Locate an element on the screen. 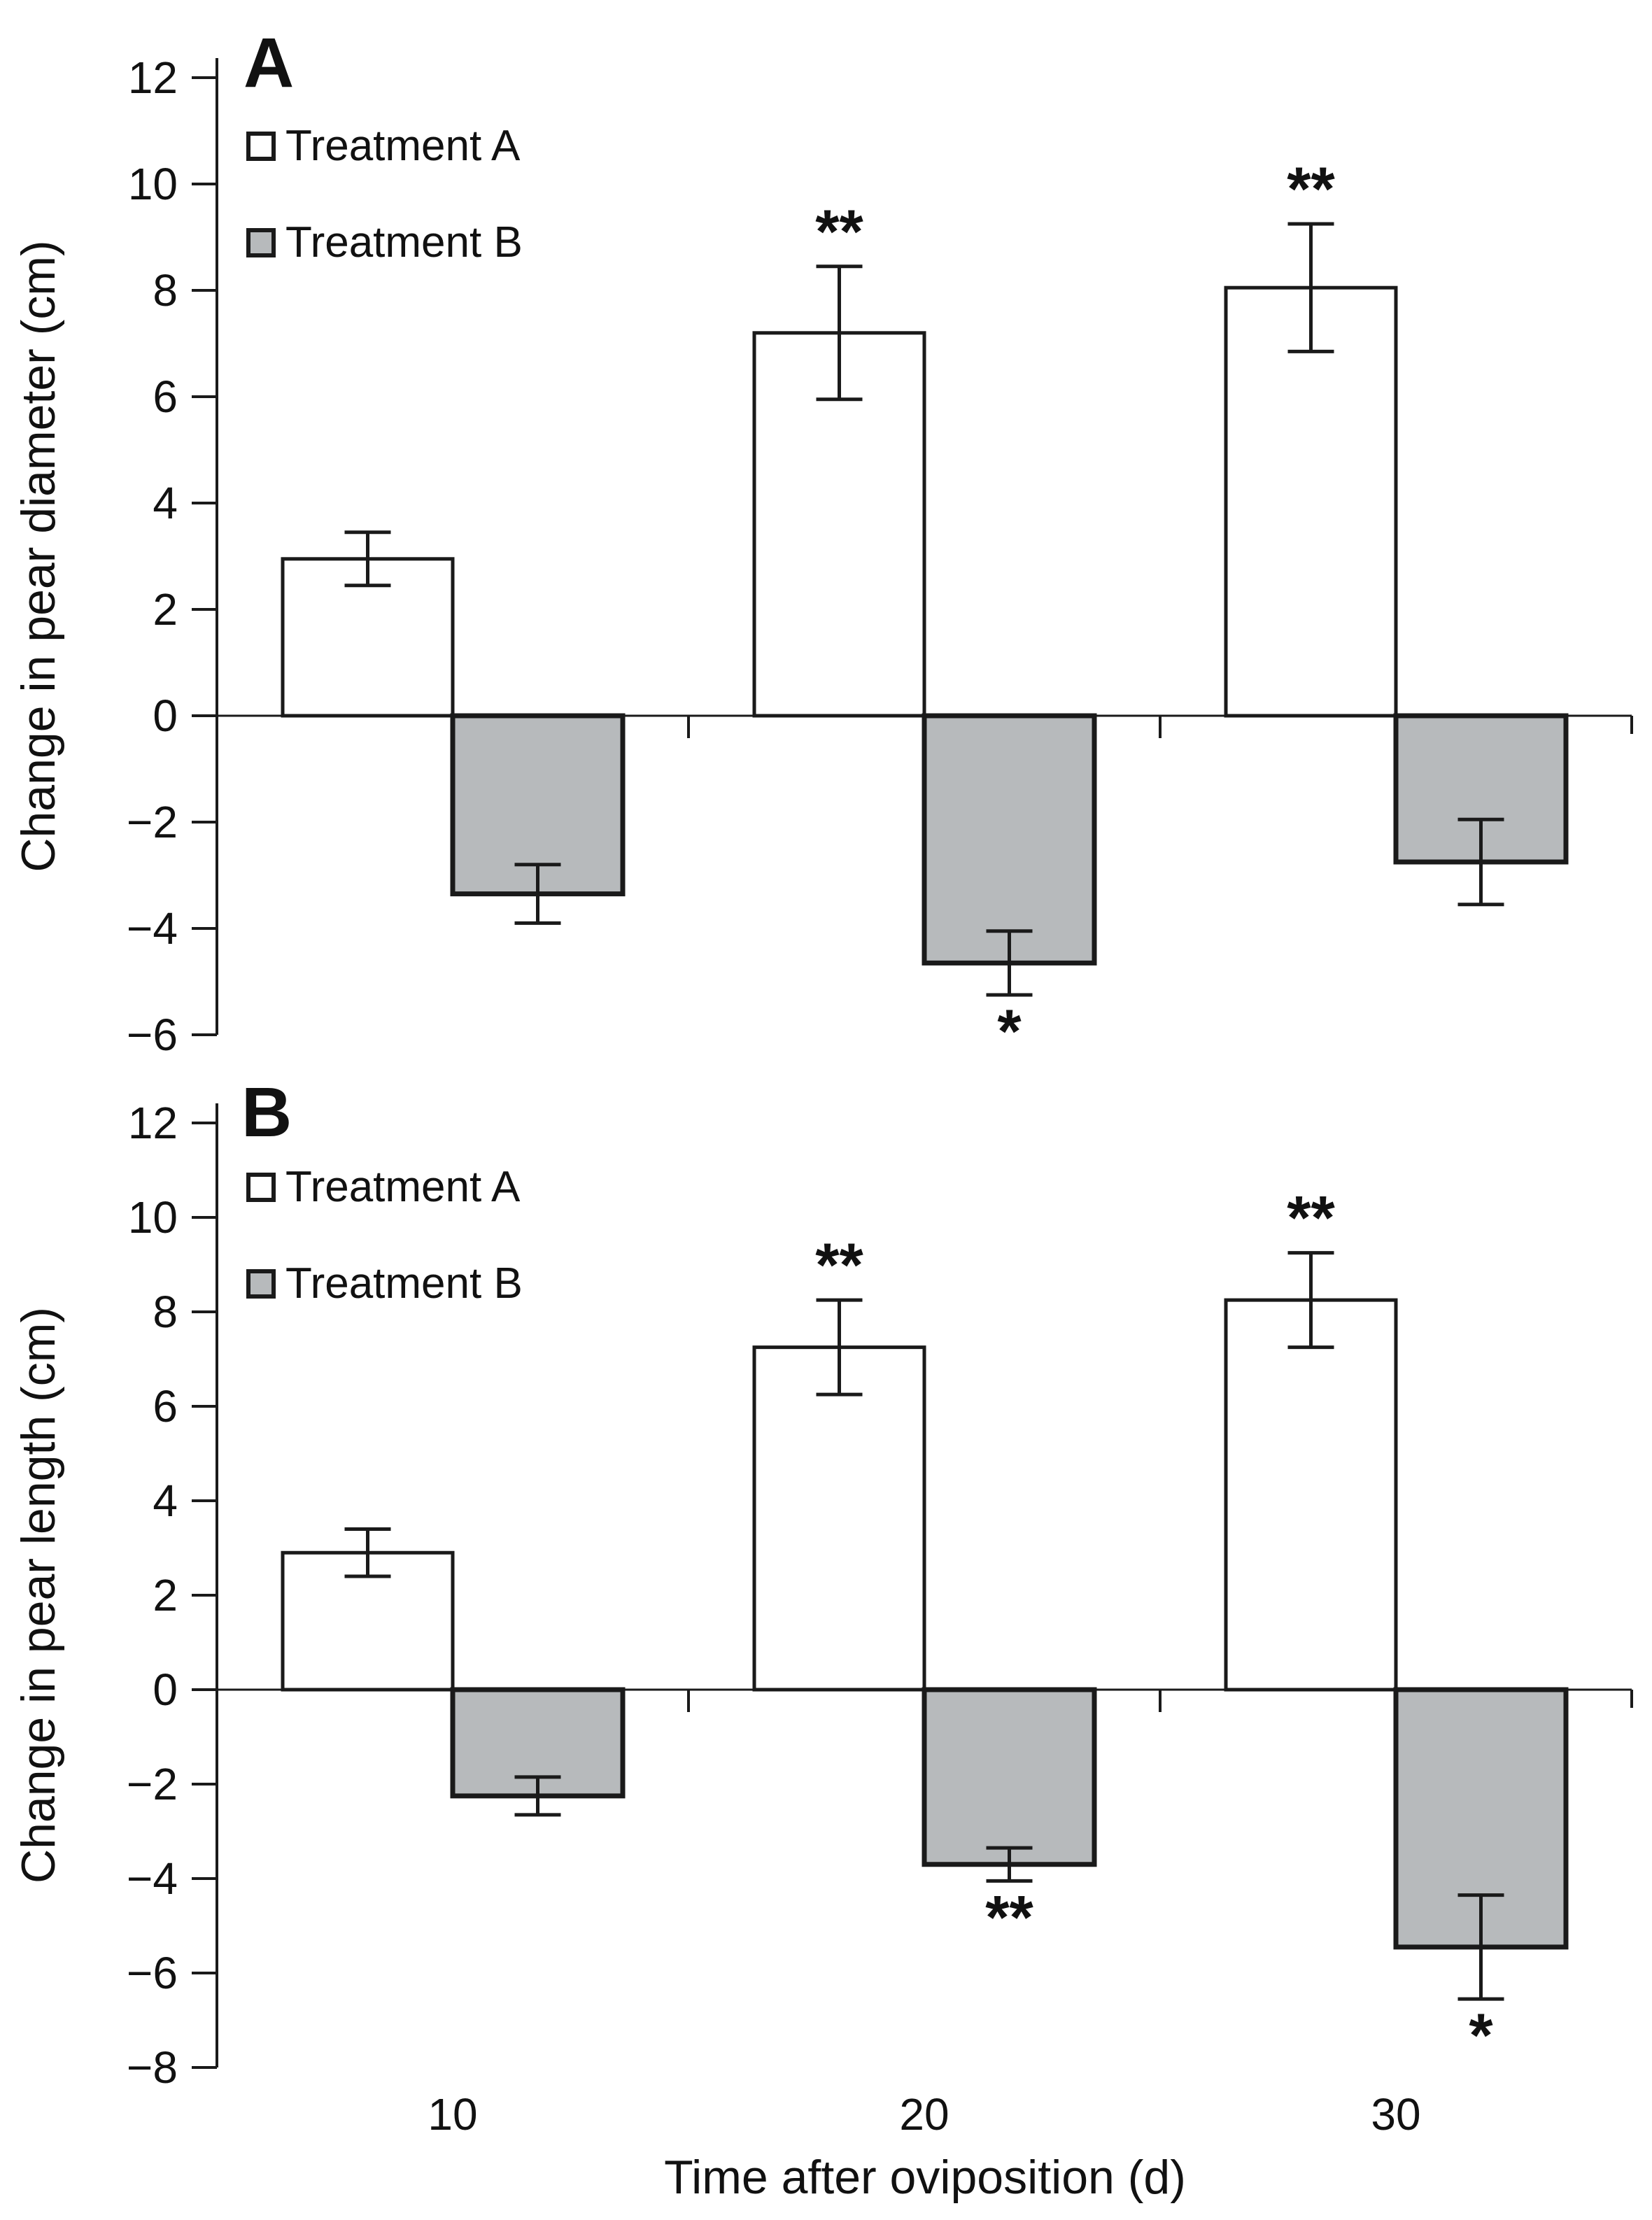  x-tick-label-30: 30 is located at coordinates (1396, 2114).